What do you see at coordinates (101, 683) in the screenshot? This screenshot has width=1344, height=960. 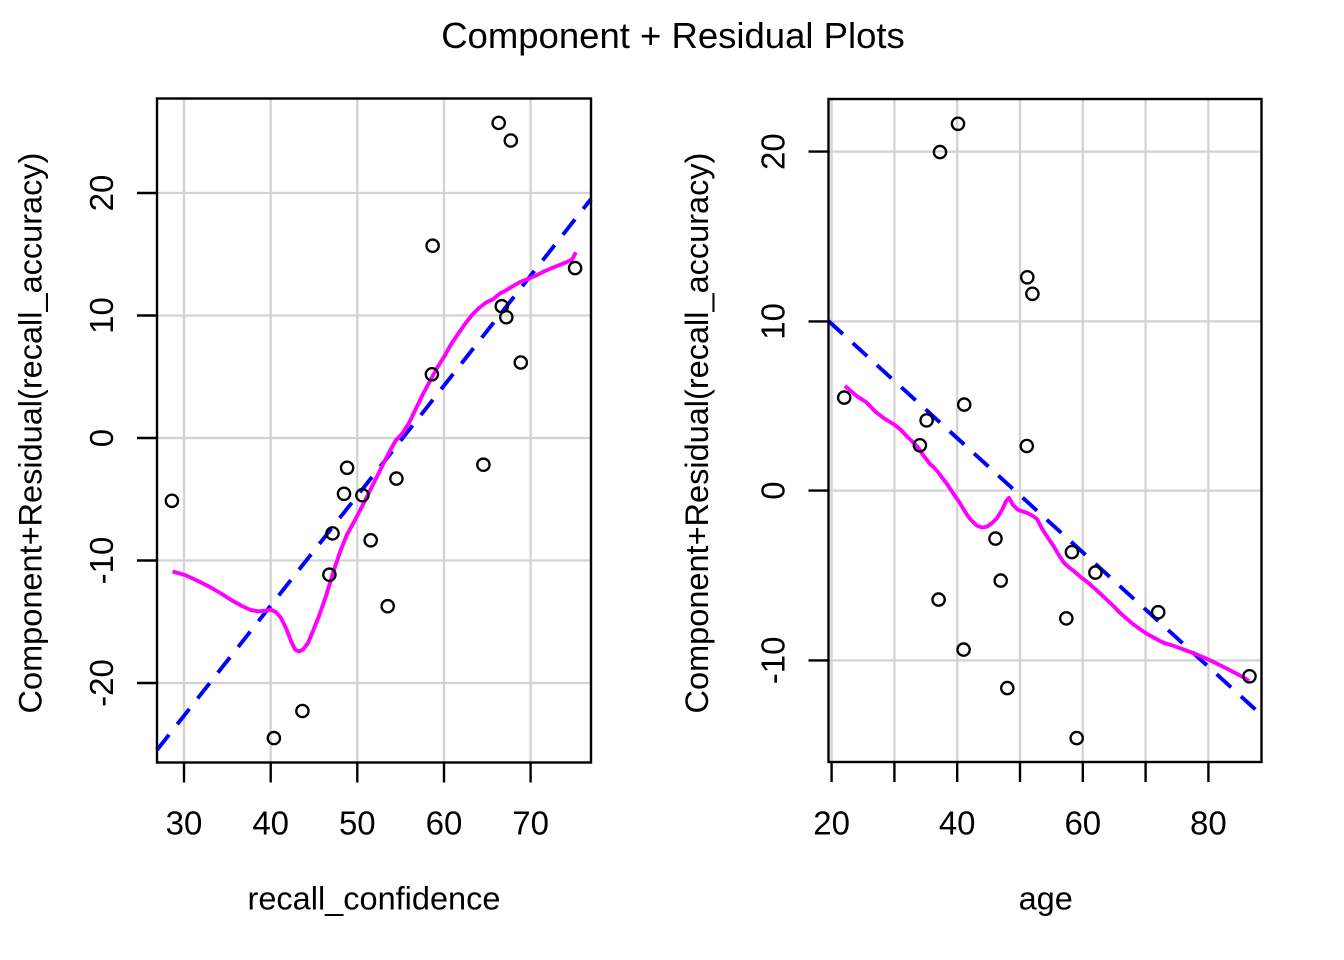 I see `svg-text: -20` at bounding box center [101, 683].